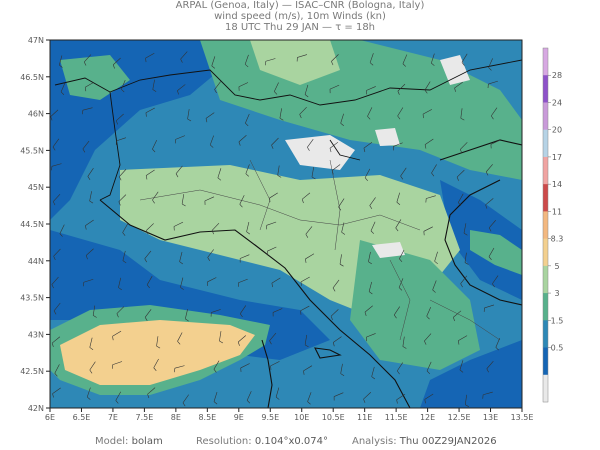 Image resolution: width=600 pixels, height=450 pixels. What do you see at coordinates (557, 348) in the screenshot?
I see `colorbar-label: 0.5` at bounding box center [557, 348].